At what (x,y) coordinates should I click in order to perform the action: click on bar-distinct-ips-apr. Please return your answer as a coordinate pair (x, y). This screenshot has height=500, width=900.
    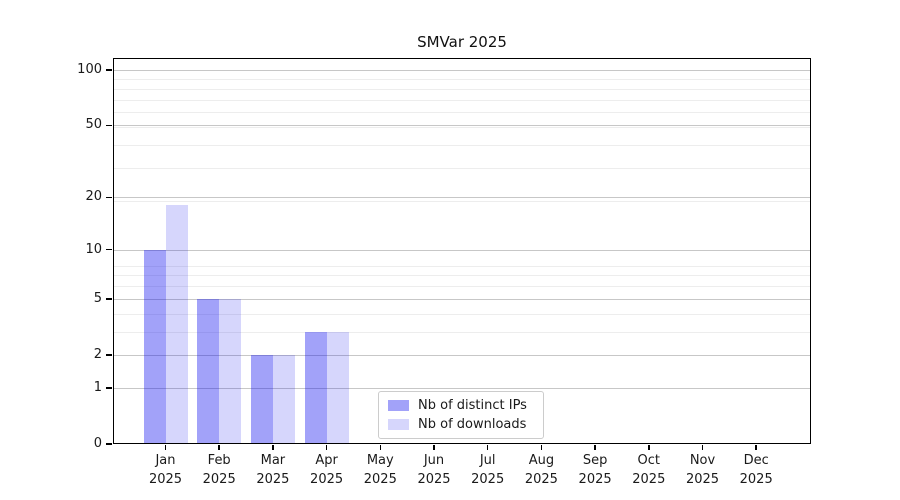
    Looking at the image, I should click on (315, 387).